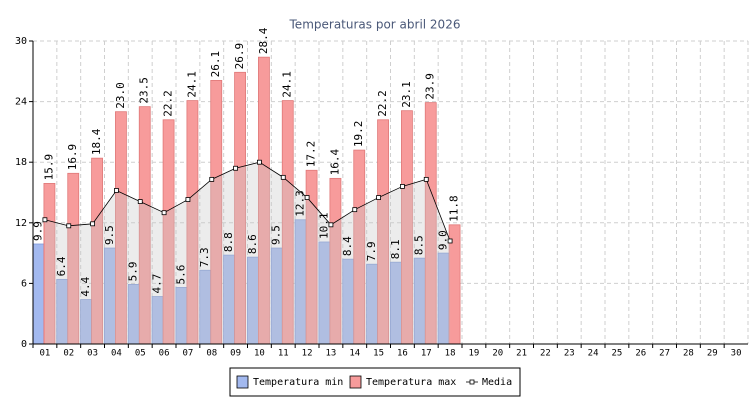  Describe the element at coordinates (21, 41) in the screenshot. I see `y-tick-label: 30` at that location.